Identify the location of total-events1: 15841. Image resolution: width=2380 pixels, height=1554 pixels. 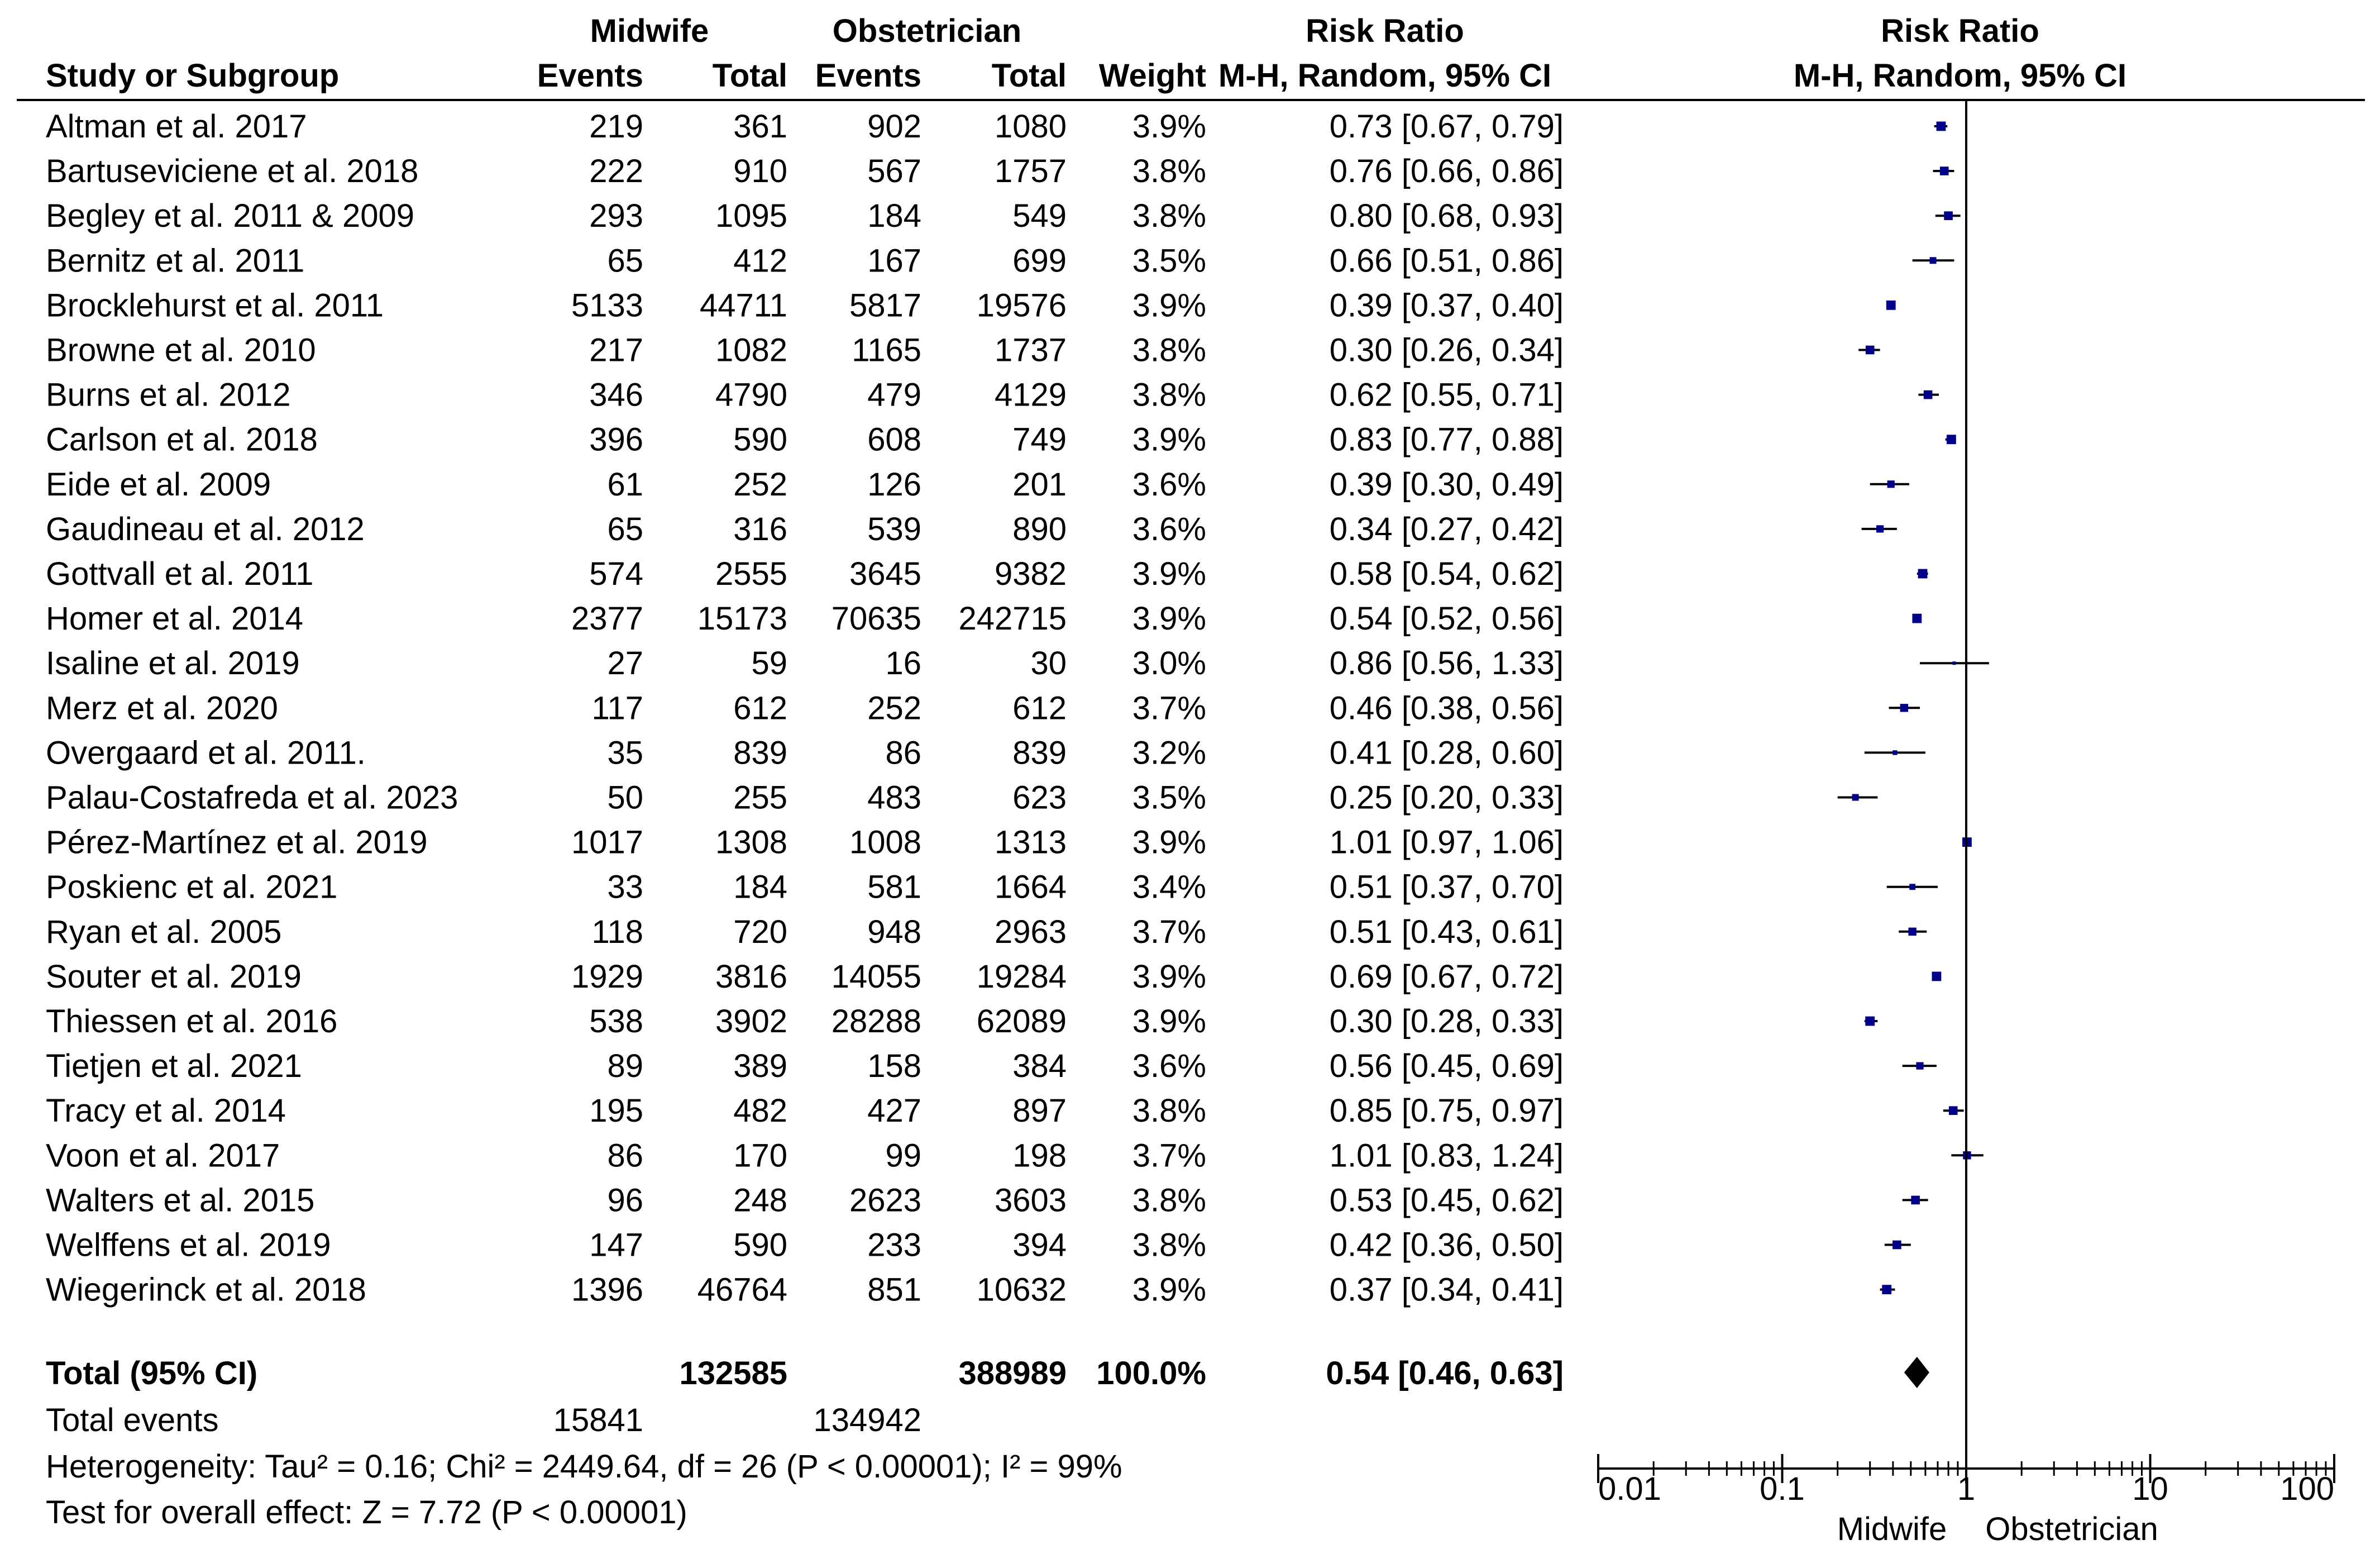
(598, 1420).